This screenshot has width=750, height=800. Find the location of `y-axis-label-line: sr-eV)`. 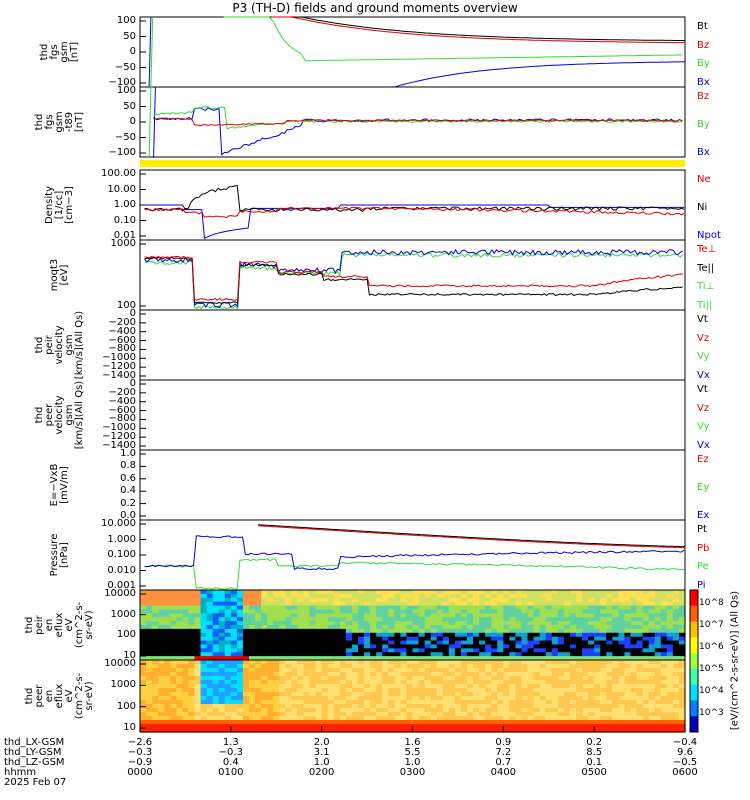

y-axis-label-line: sr-eV) is located at coordinates (89, 696).